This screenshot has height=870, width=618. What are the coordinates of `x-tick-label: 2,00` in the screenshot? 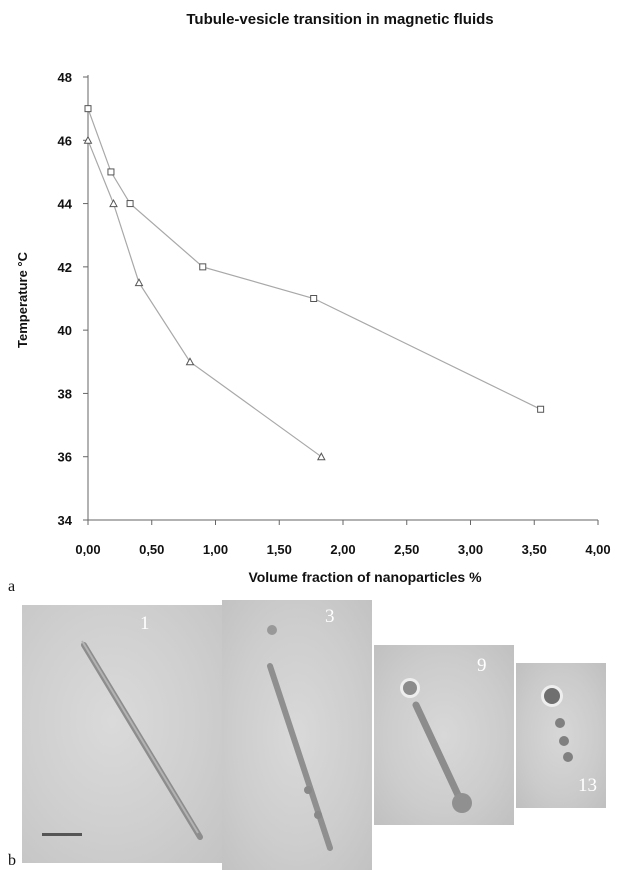 It's located at (342, 549).